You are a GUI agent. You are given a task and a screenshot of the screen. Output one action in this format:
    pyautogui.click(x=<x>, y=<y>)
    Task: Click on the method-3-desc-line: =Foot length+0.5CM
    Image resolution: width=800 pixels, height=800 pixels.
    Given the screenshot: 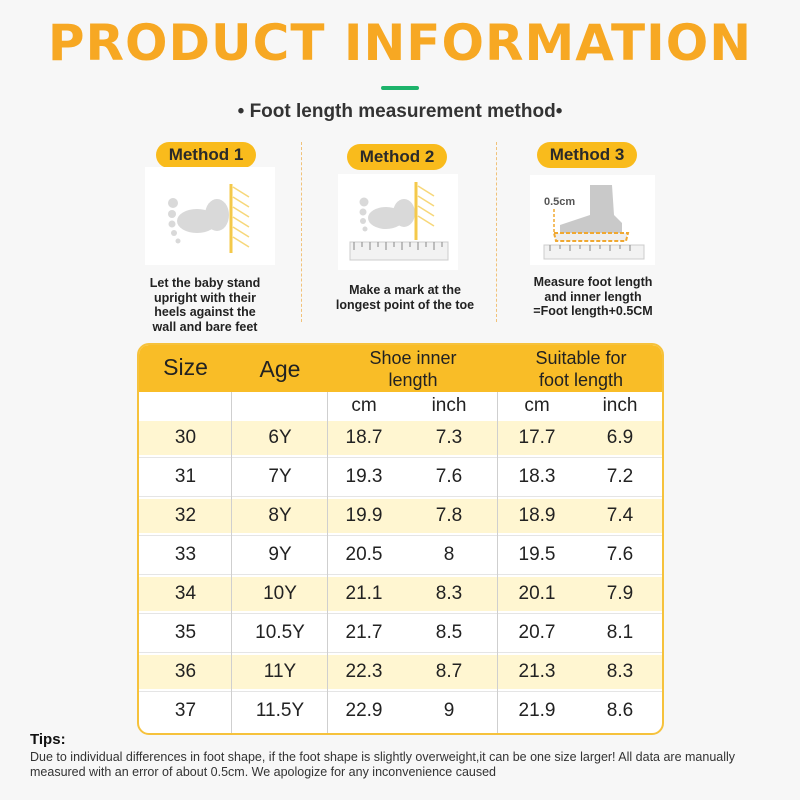 What is the action you would take?
    pyautogui.click(x=593, y=311)
    